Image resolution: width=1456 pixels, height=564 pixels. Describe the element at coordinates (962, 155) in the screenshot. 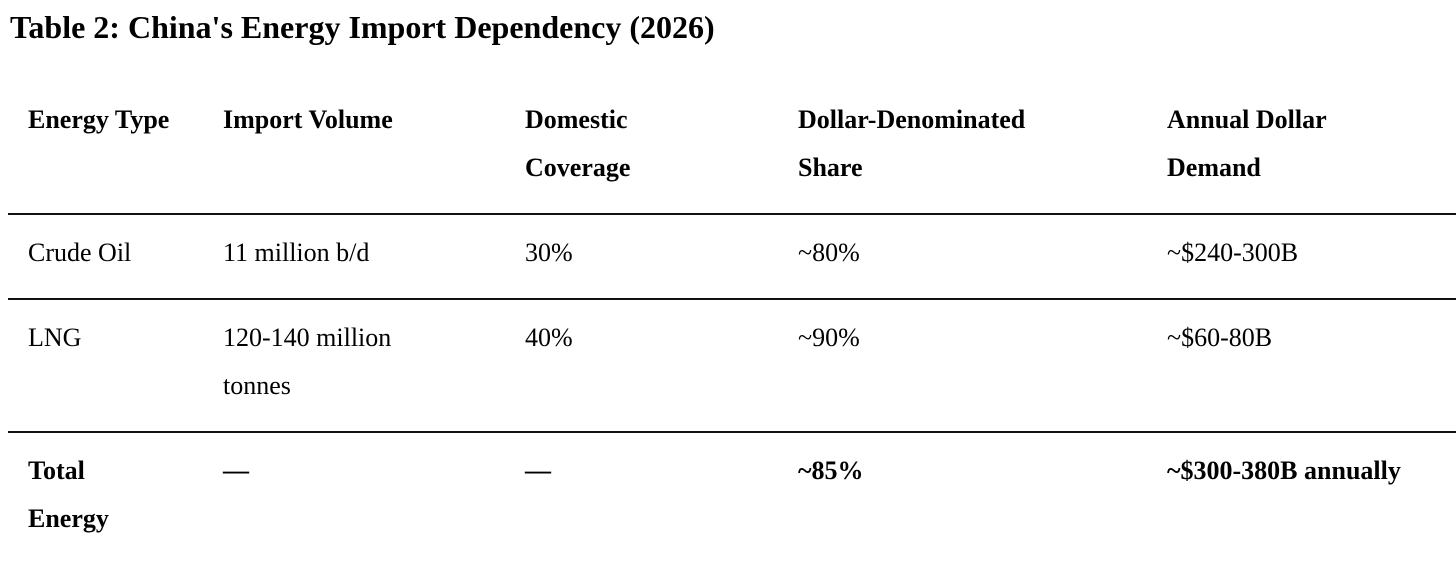

I see `column-header-dollar-denominated-share: Dollar-Denominated Share` at that location.